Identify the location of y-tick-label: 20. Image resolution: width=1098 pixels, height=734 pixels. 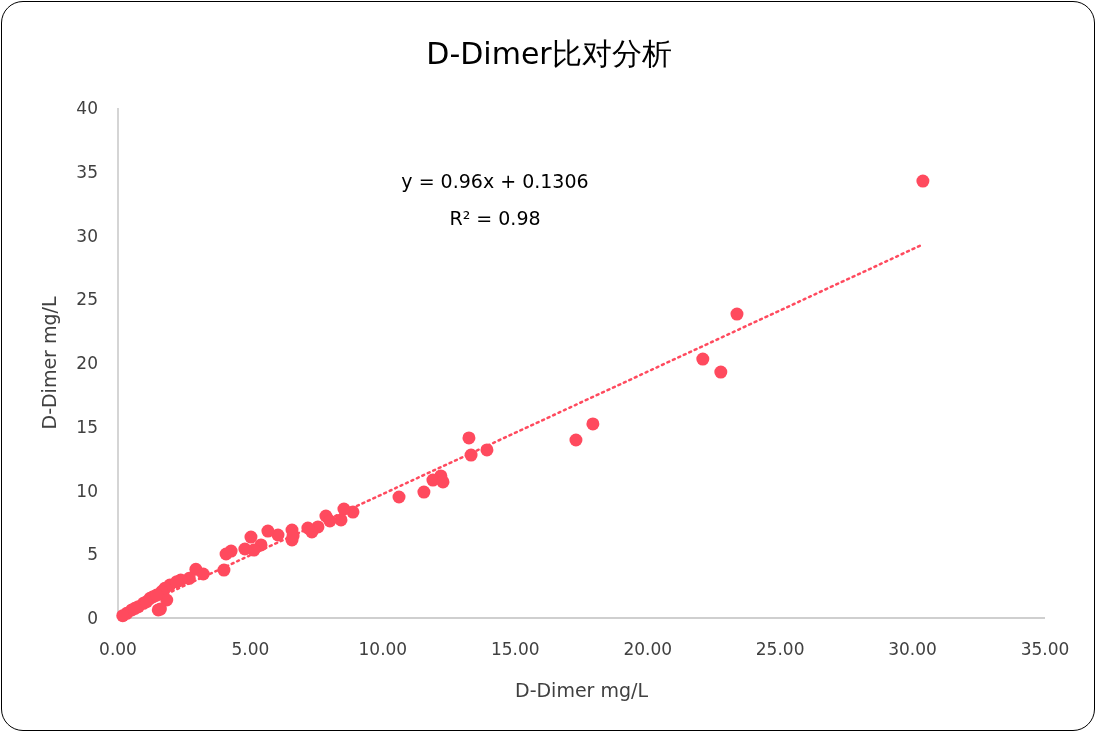
(87, 363).